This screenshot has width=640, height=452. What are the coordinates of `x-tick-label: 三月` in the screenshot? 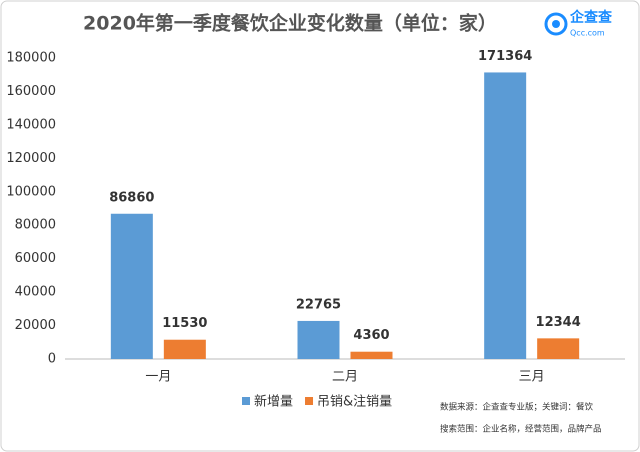 It's located at (532, 377).